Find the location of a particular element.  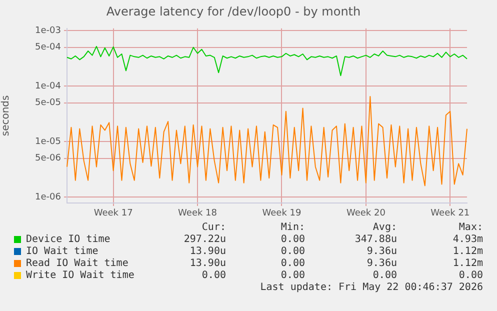

text: Last update: Fri May 22 00:46:37 2026 is located at coordinates (371, 287).